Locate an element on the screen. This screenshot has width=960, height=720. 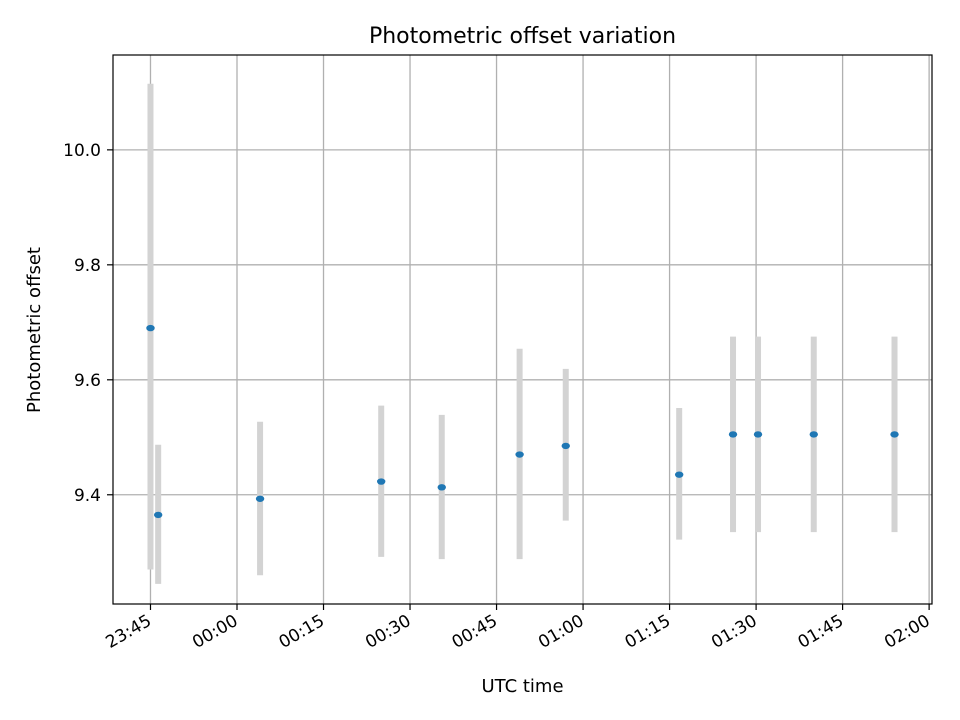
y-tick-label: 9.4 is located at coordinates (87, 496).